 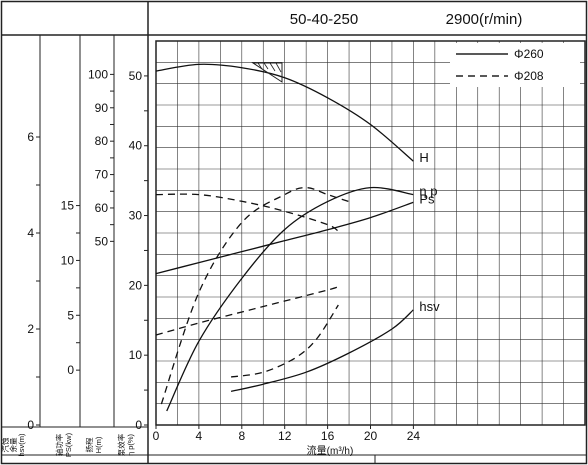 What do you see at coordinates (102, 108) in the screenshot?
I see `head-tick-label: 90` at bounding box center [102, 108].